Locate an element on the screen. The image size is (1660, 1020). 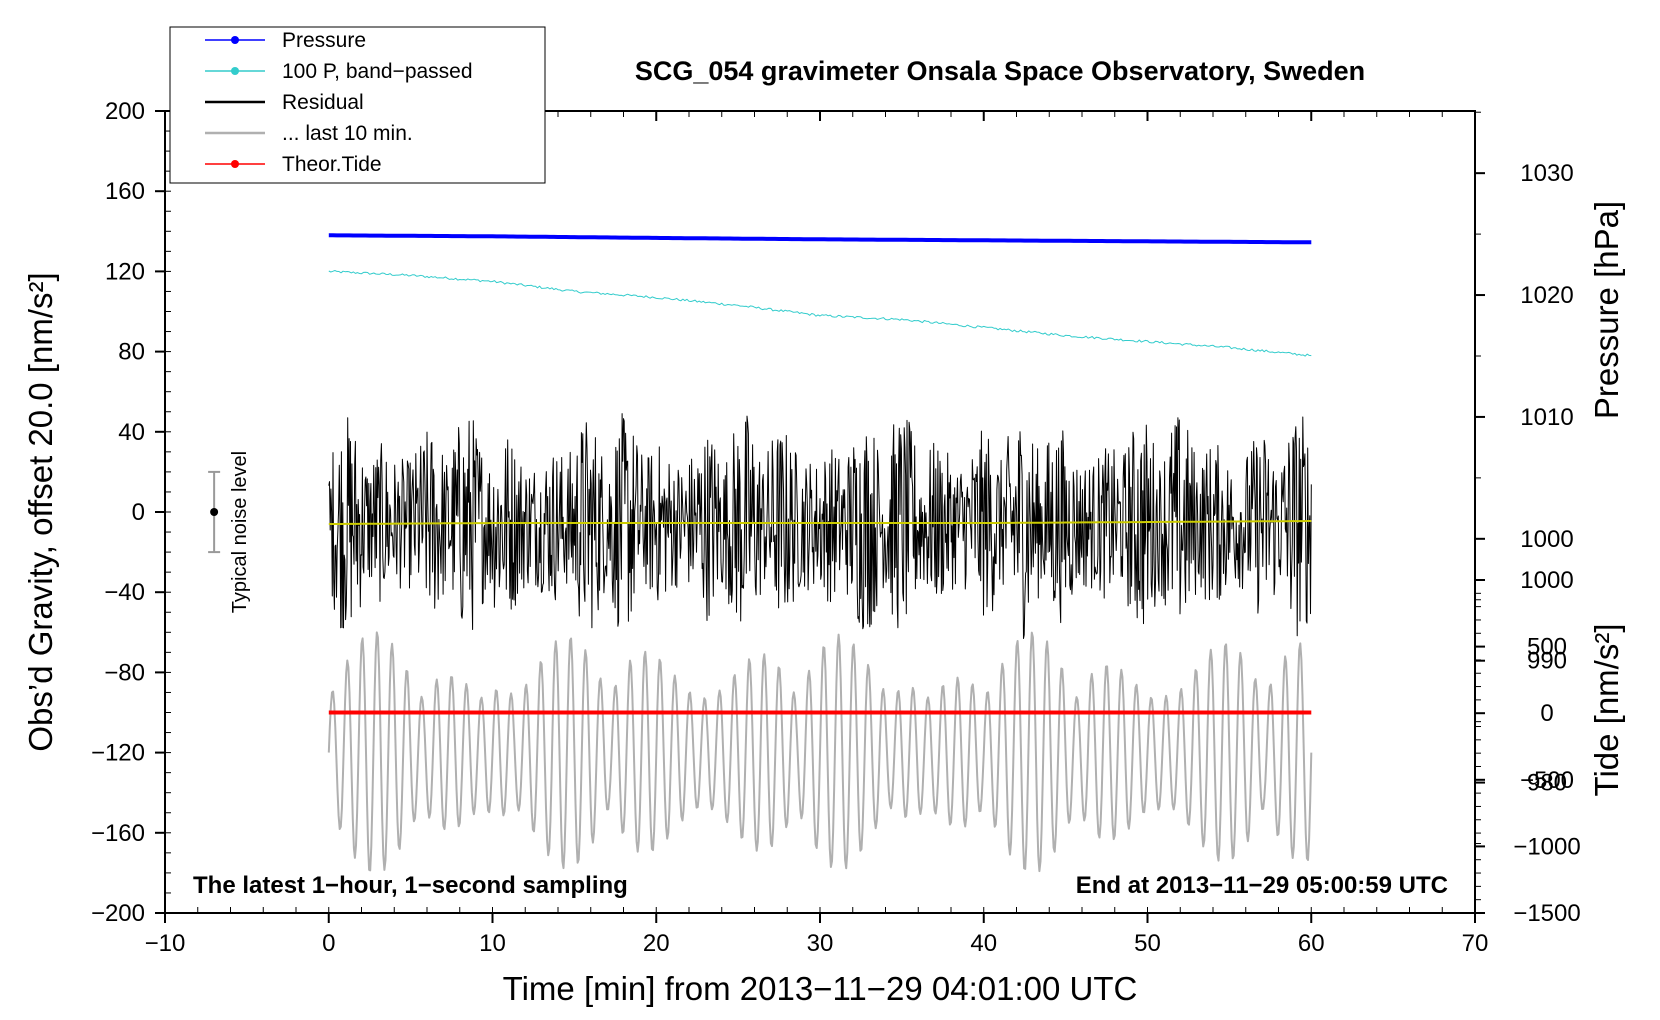
pressure-tick-label: 1010 is located at coordinates (1546, 417).